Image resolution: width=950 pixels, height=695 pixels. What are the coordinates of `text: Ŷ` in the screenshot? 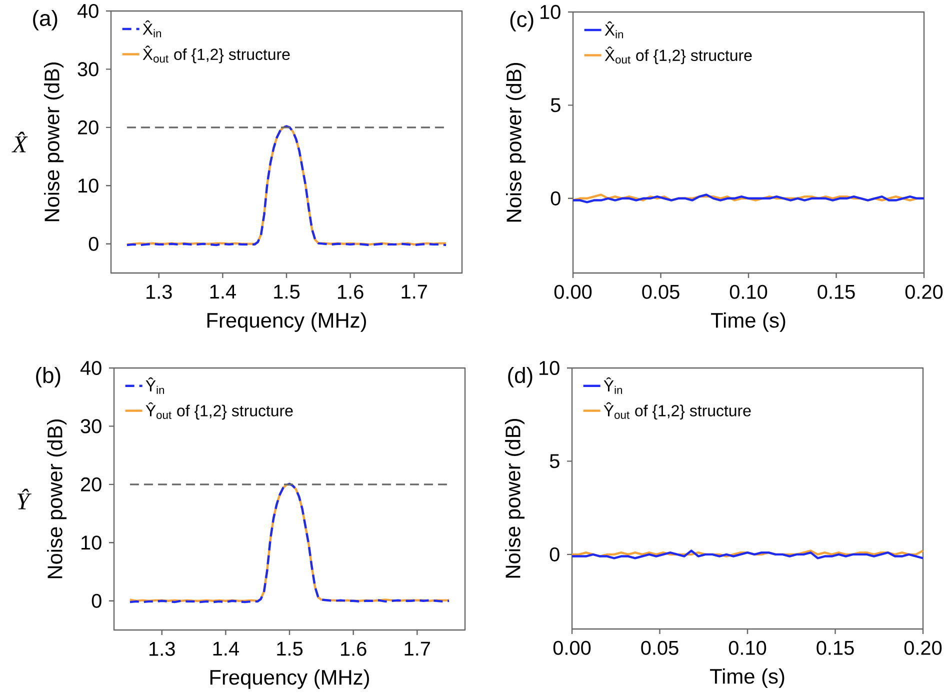 It's located at (24, 499).